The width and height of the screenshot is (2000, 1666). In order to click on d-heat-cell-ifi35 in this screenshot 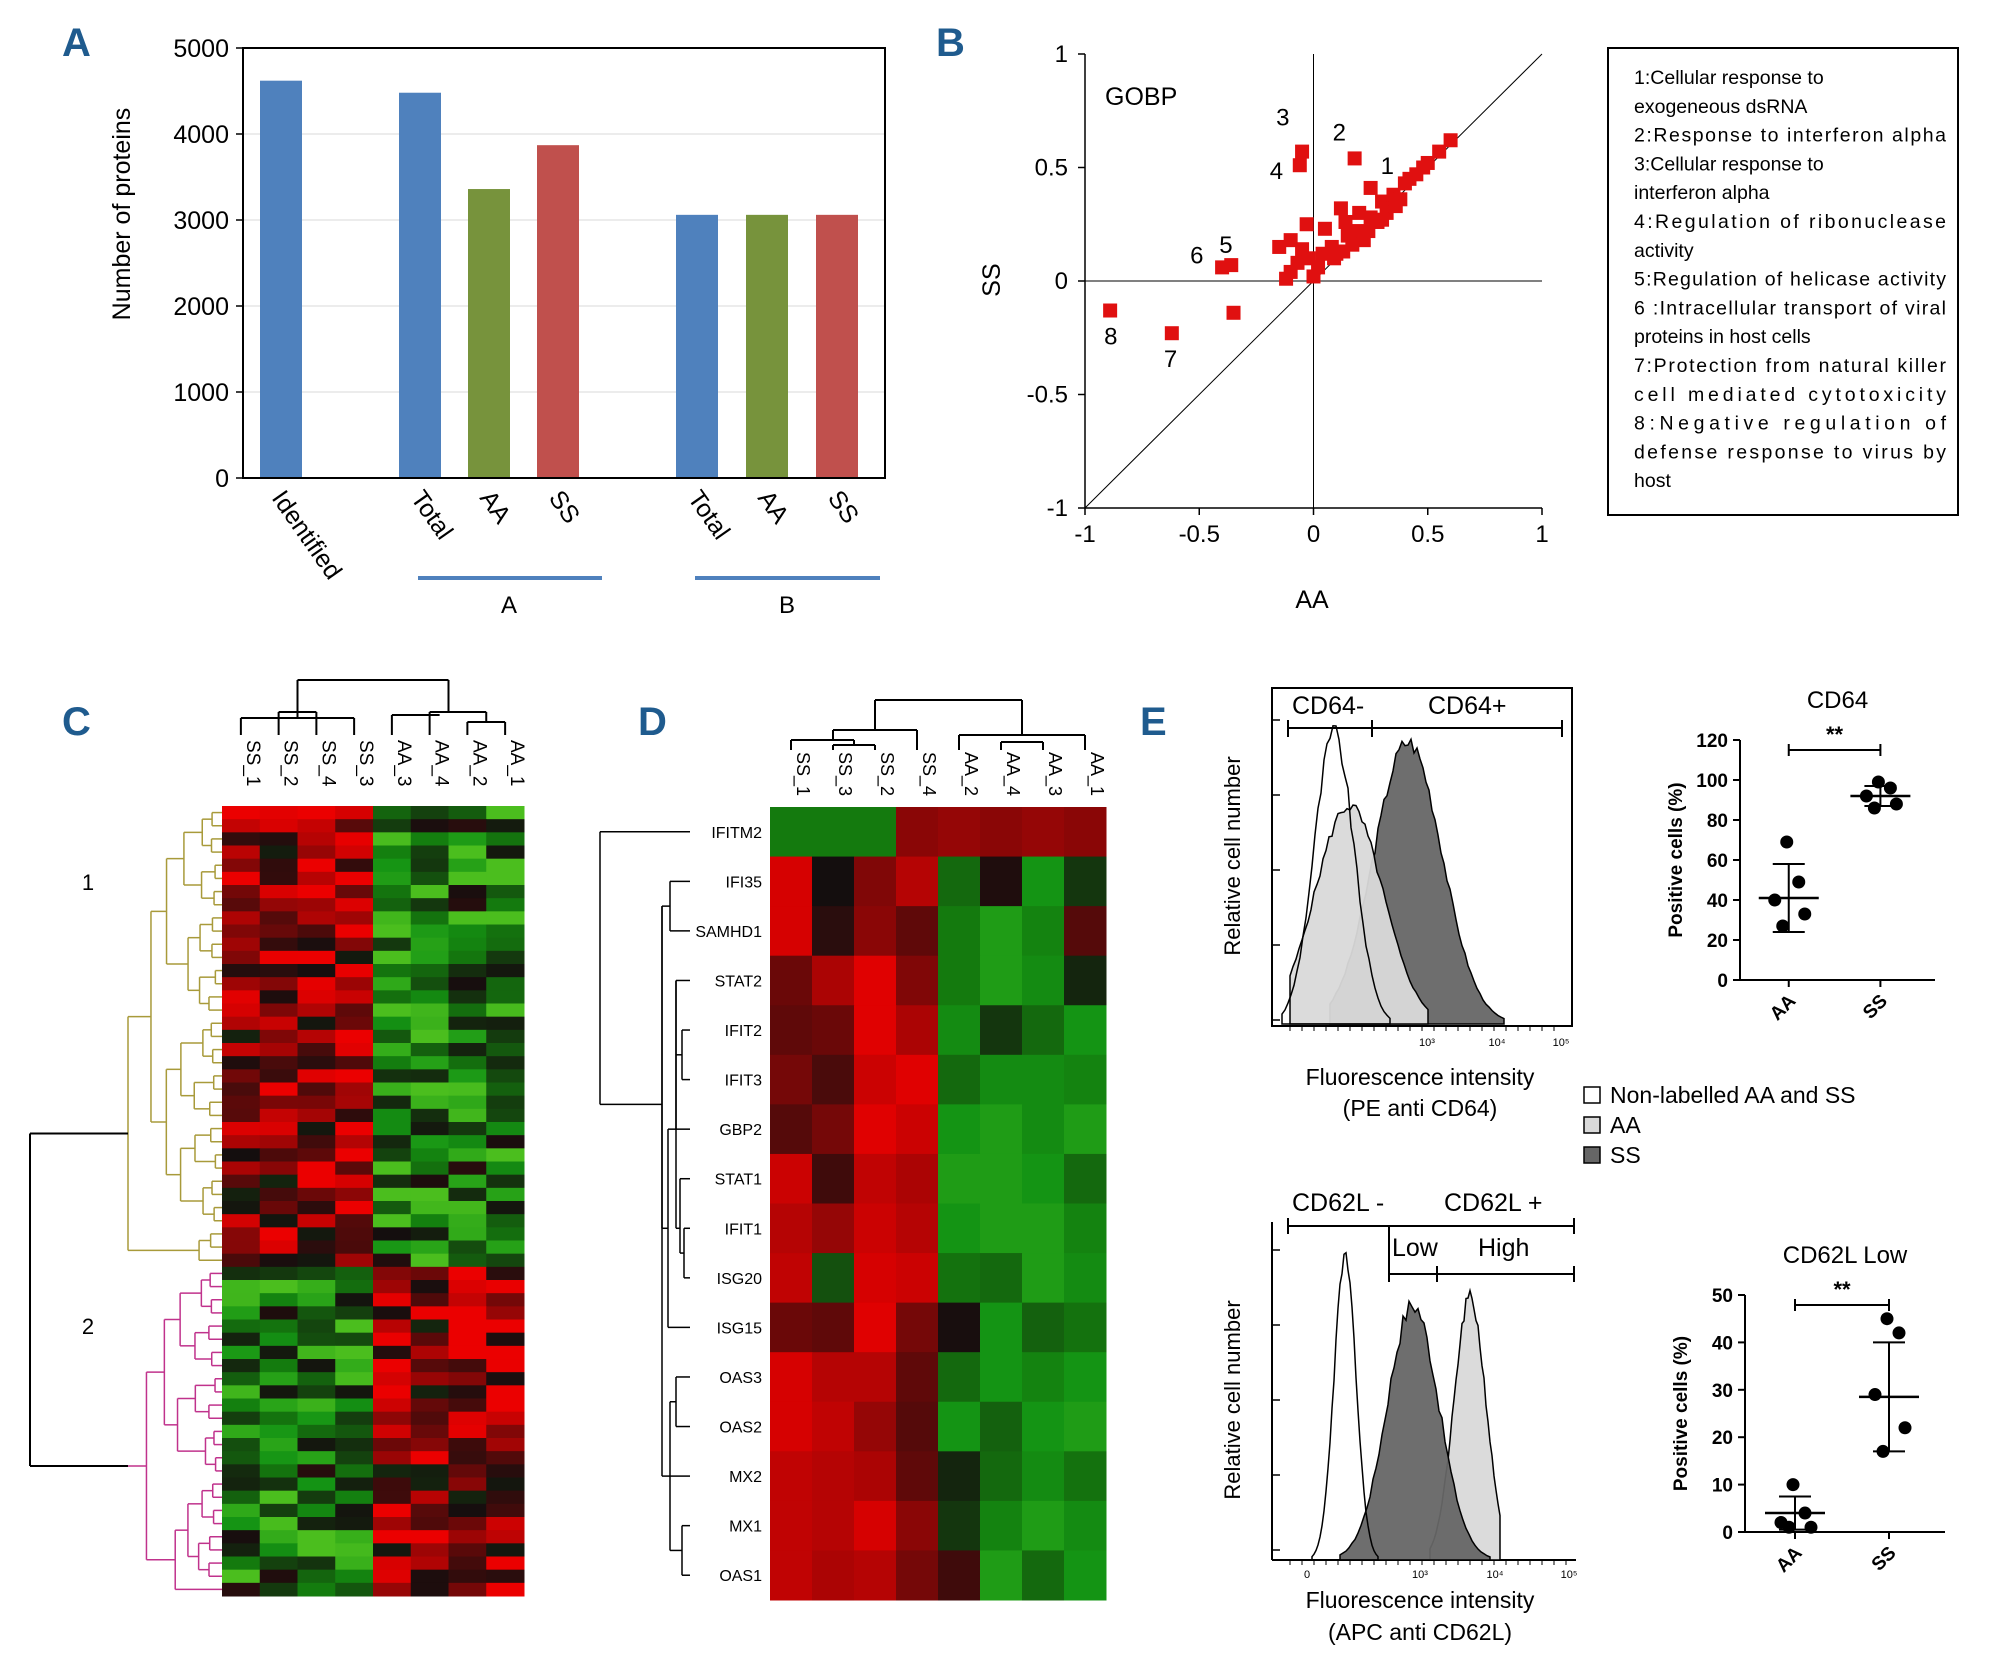, I will do `click(1085, 881)`.